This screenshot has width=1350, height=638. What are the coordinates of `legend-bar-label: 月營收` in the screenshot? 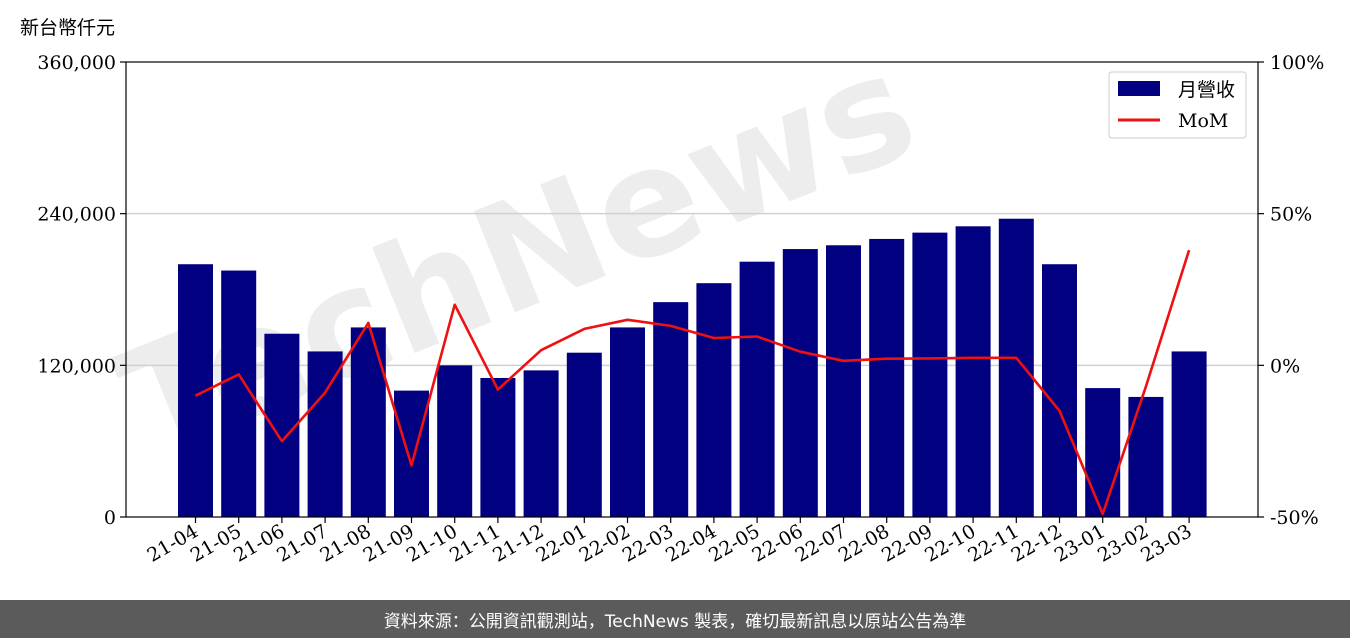 It's located at (1206, 90).